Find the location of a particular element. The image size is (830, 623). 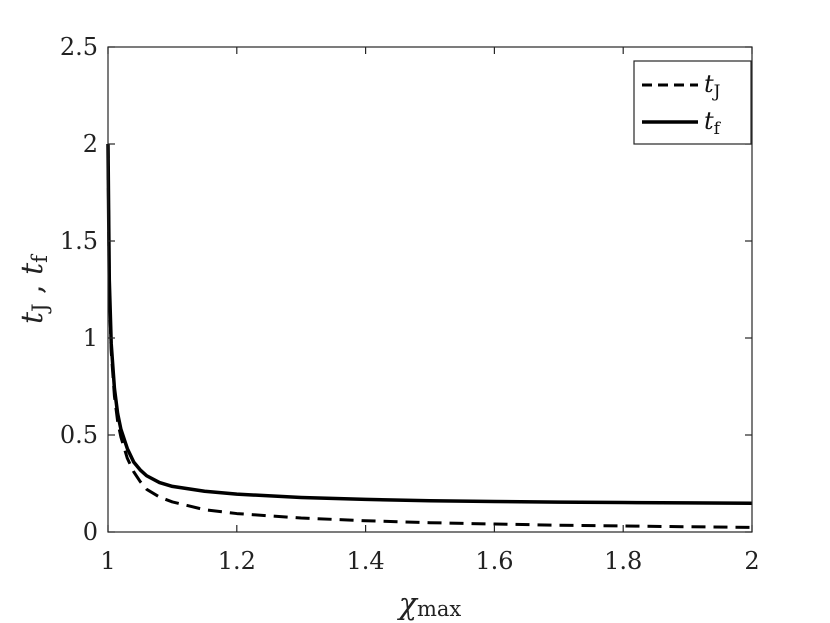

legend-label-t-j-sub: J is located at coordinates (716, 92).